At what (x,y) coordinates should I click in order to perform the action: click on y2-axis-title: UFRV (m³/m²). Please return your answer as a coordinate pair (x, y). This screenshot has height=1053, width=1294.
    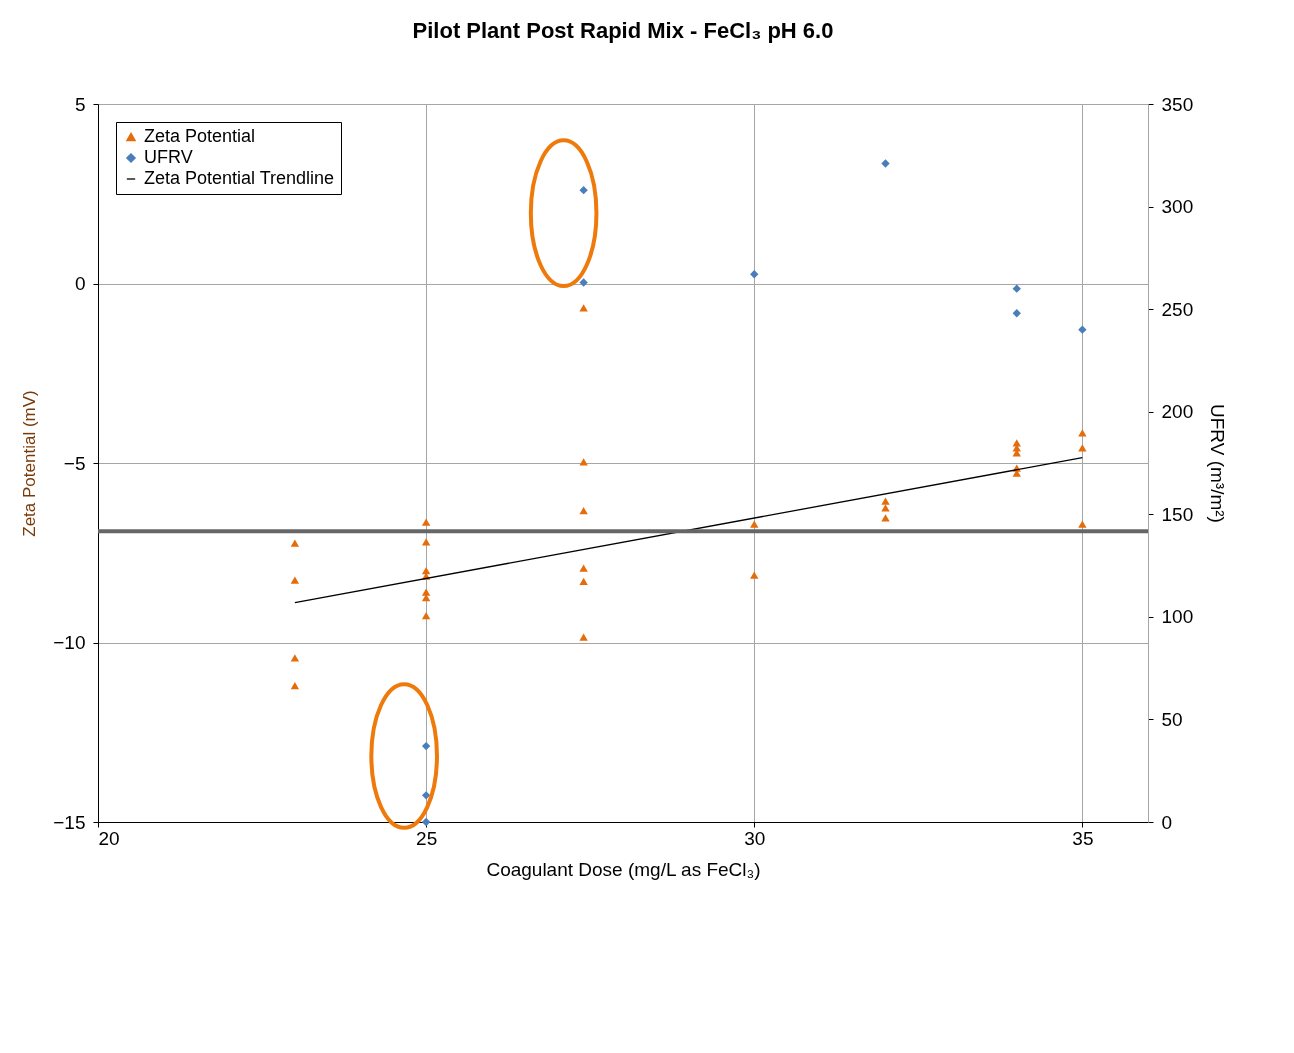
    Looking at the image, I should click on (1218, 463).